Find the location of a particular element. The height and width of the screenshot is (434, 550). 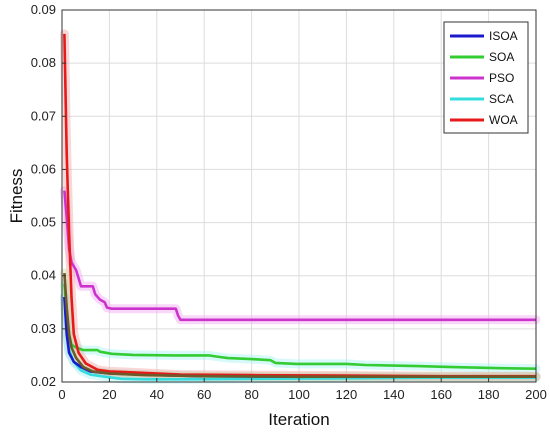

legend-label-pso: PSO is located at coordinates (501, 78).